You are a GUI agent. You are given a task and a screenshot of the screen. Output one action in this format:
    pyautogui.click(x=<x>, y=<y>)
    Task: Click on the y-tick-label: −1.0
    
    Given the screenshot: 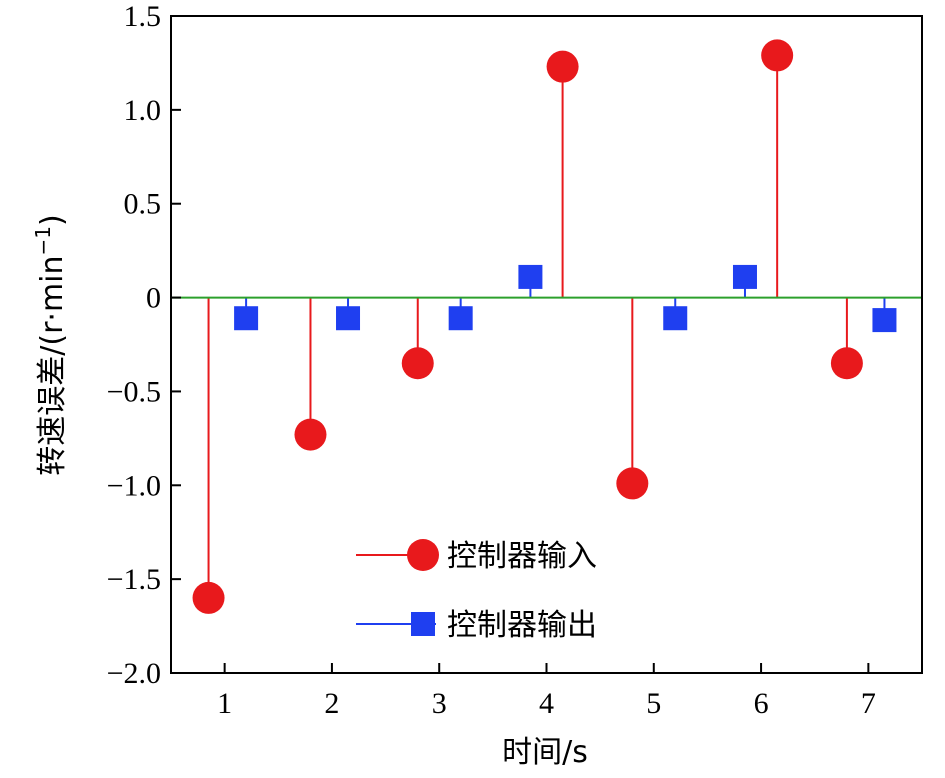 What is the action you would take?
    pyautogui.click(x=134, y=485)
    